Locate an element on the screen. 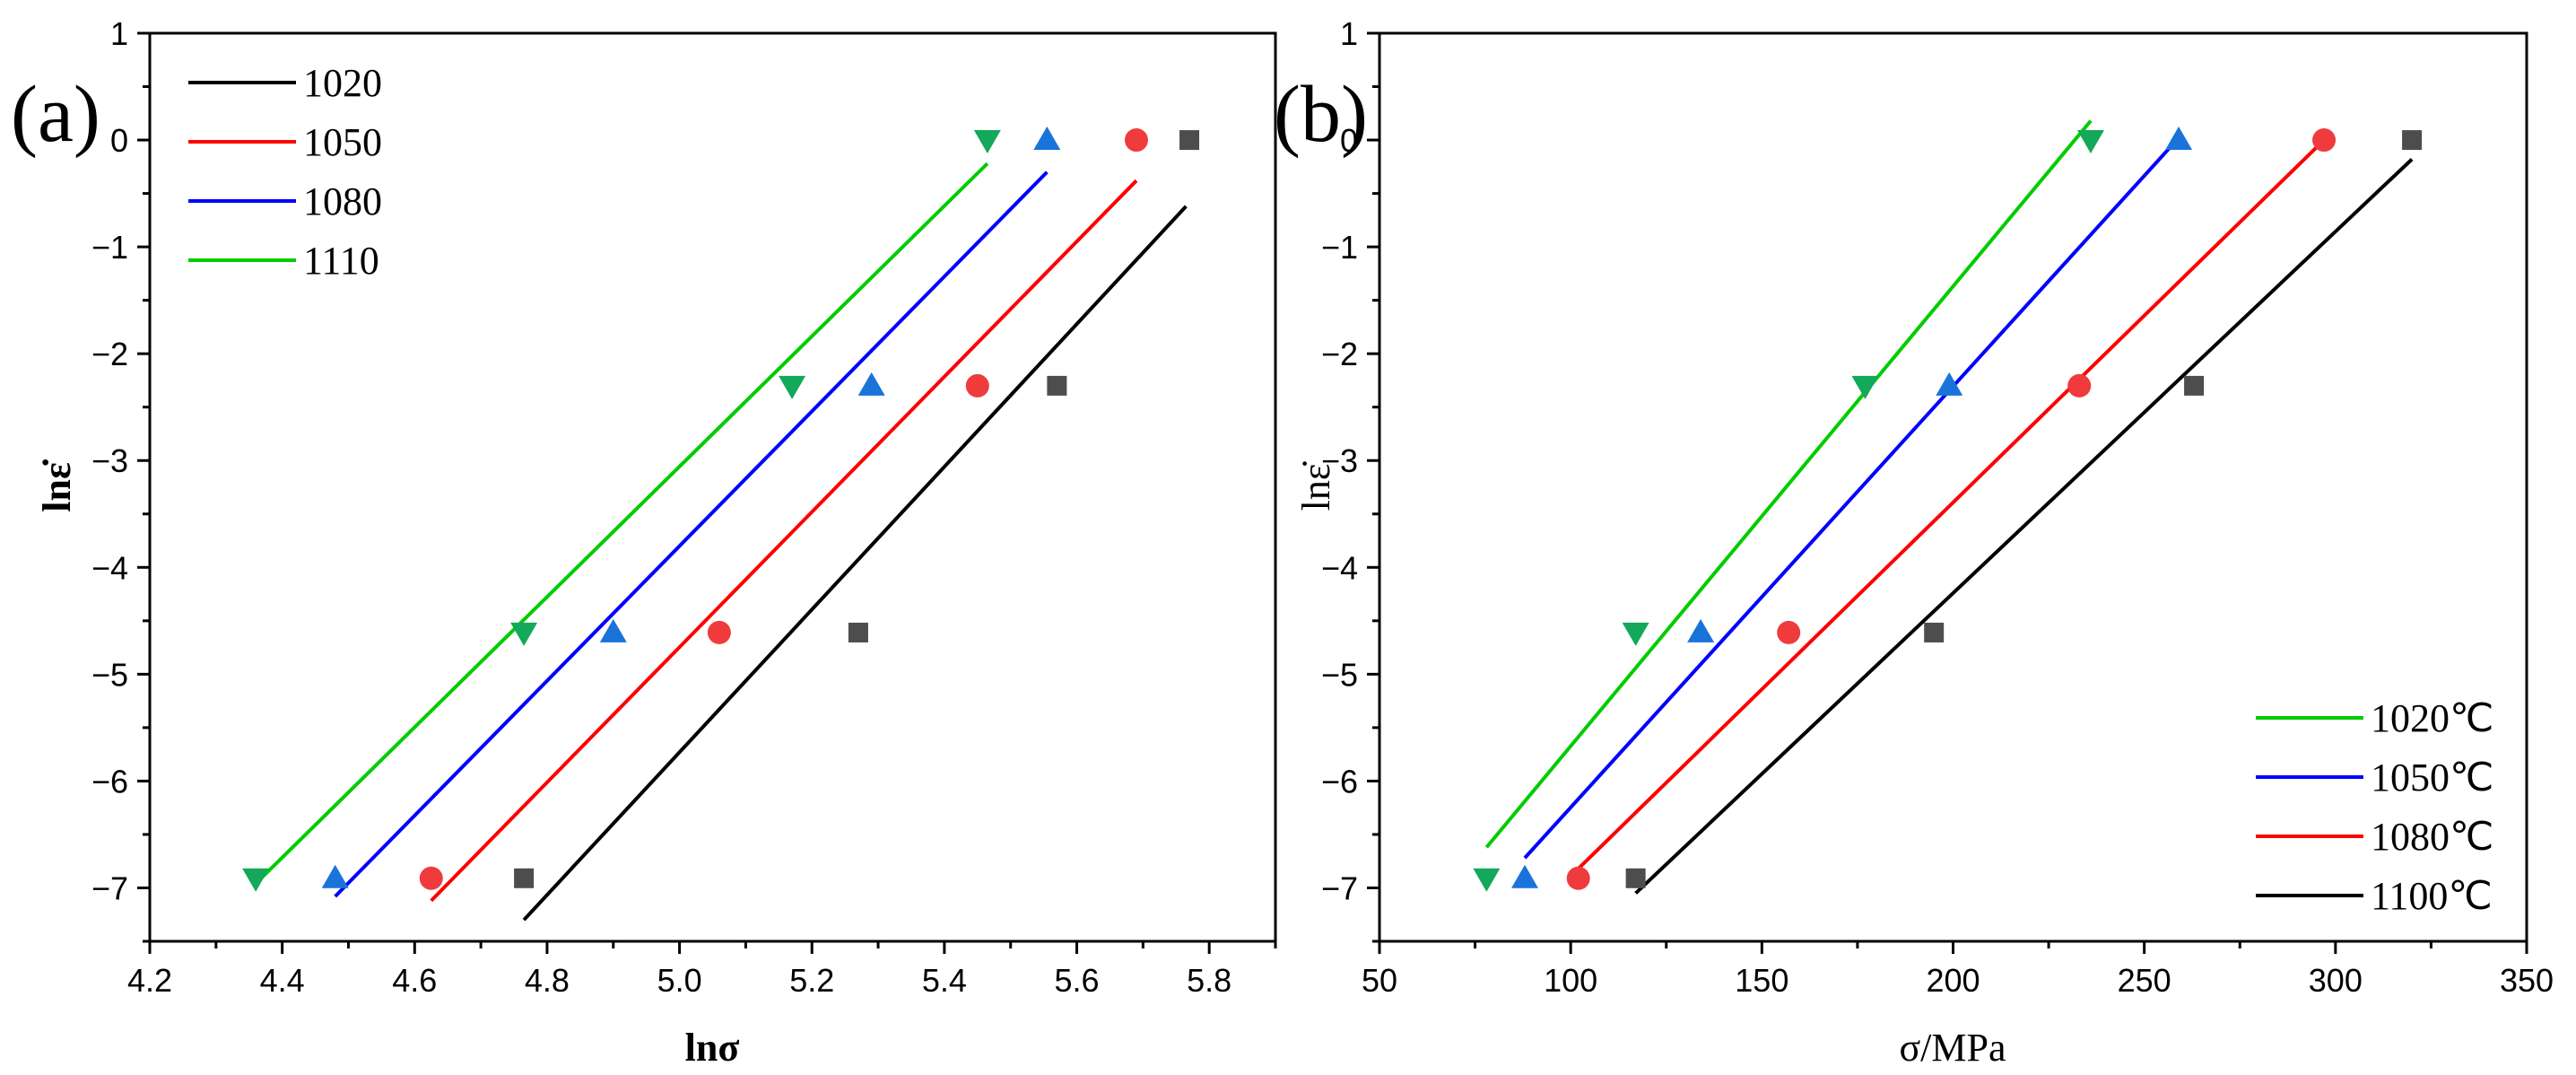 Image resolution: width=2576 pixels, height=1075 pixels. x-tick-label: 5.2 is located at coordinates (811, 981).